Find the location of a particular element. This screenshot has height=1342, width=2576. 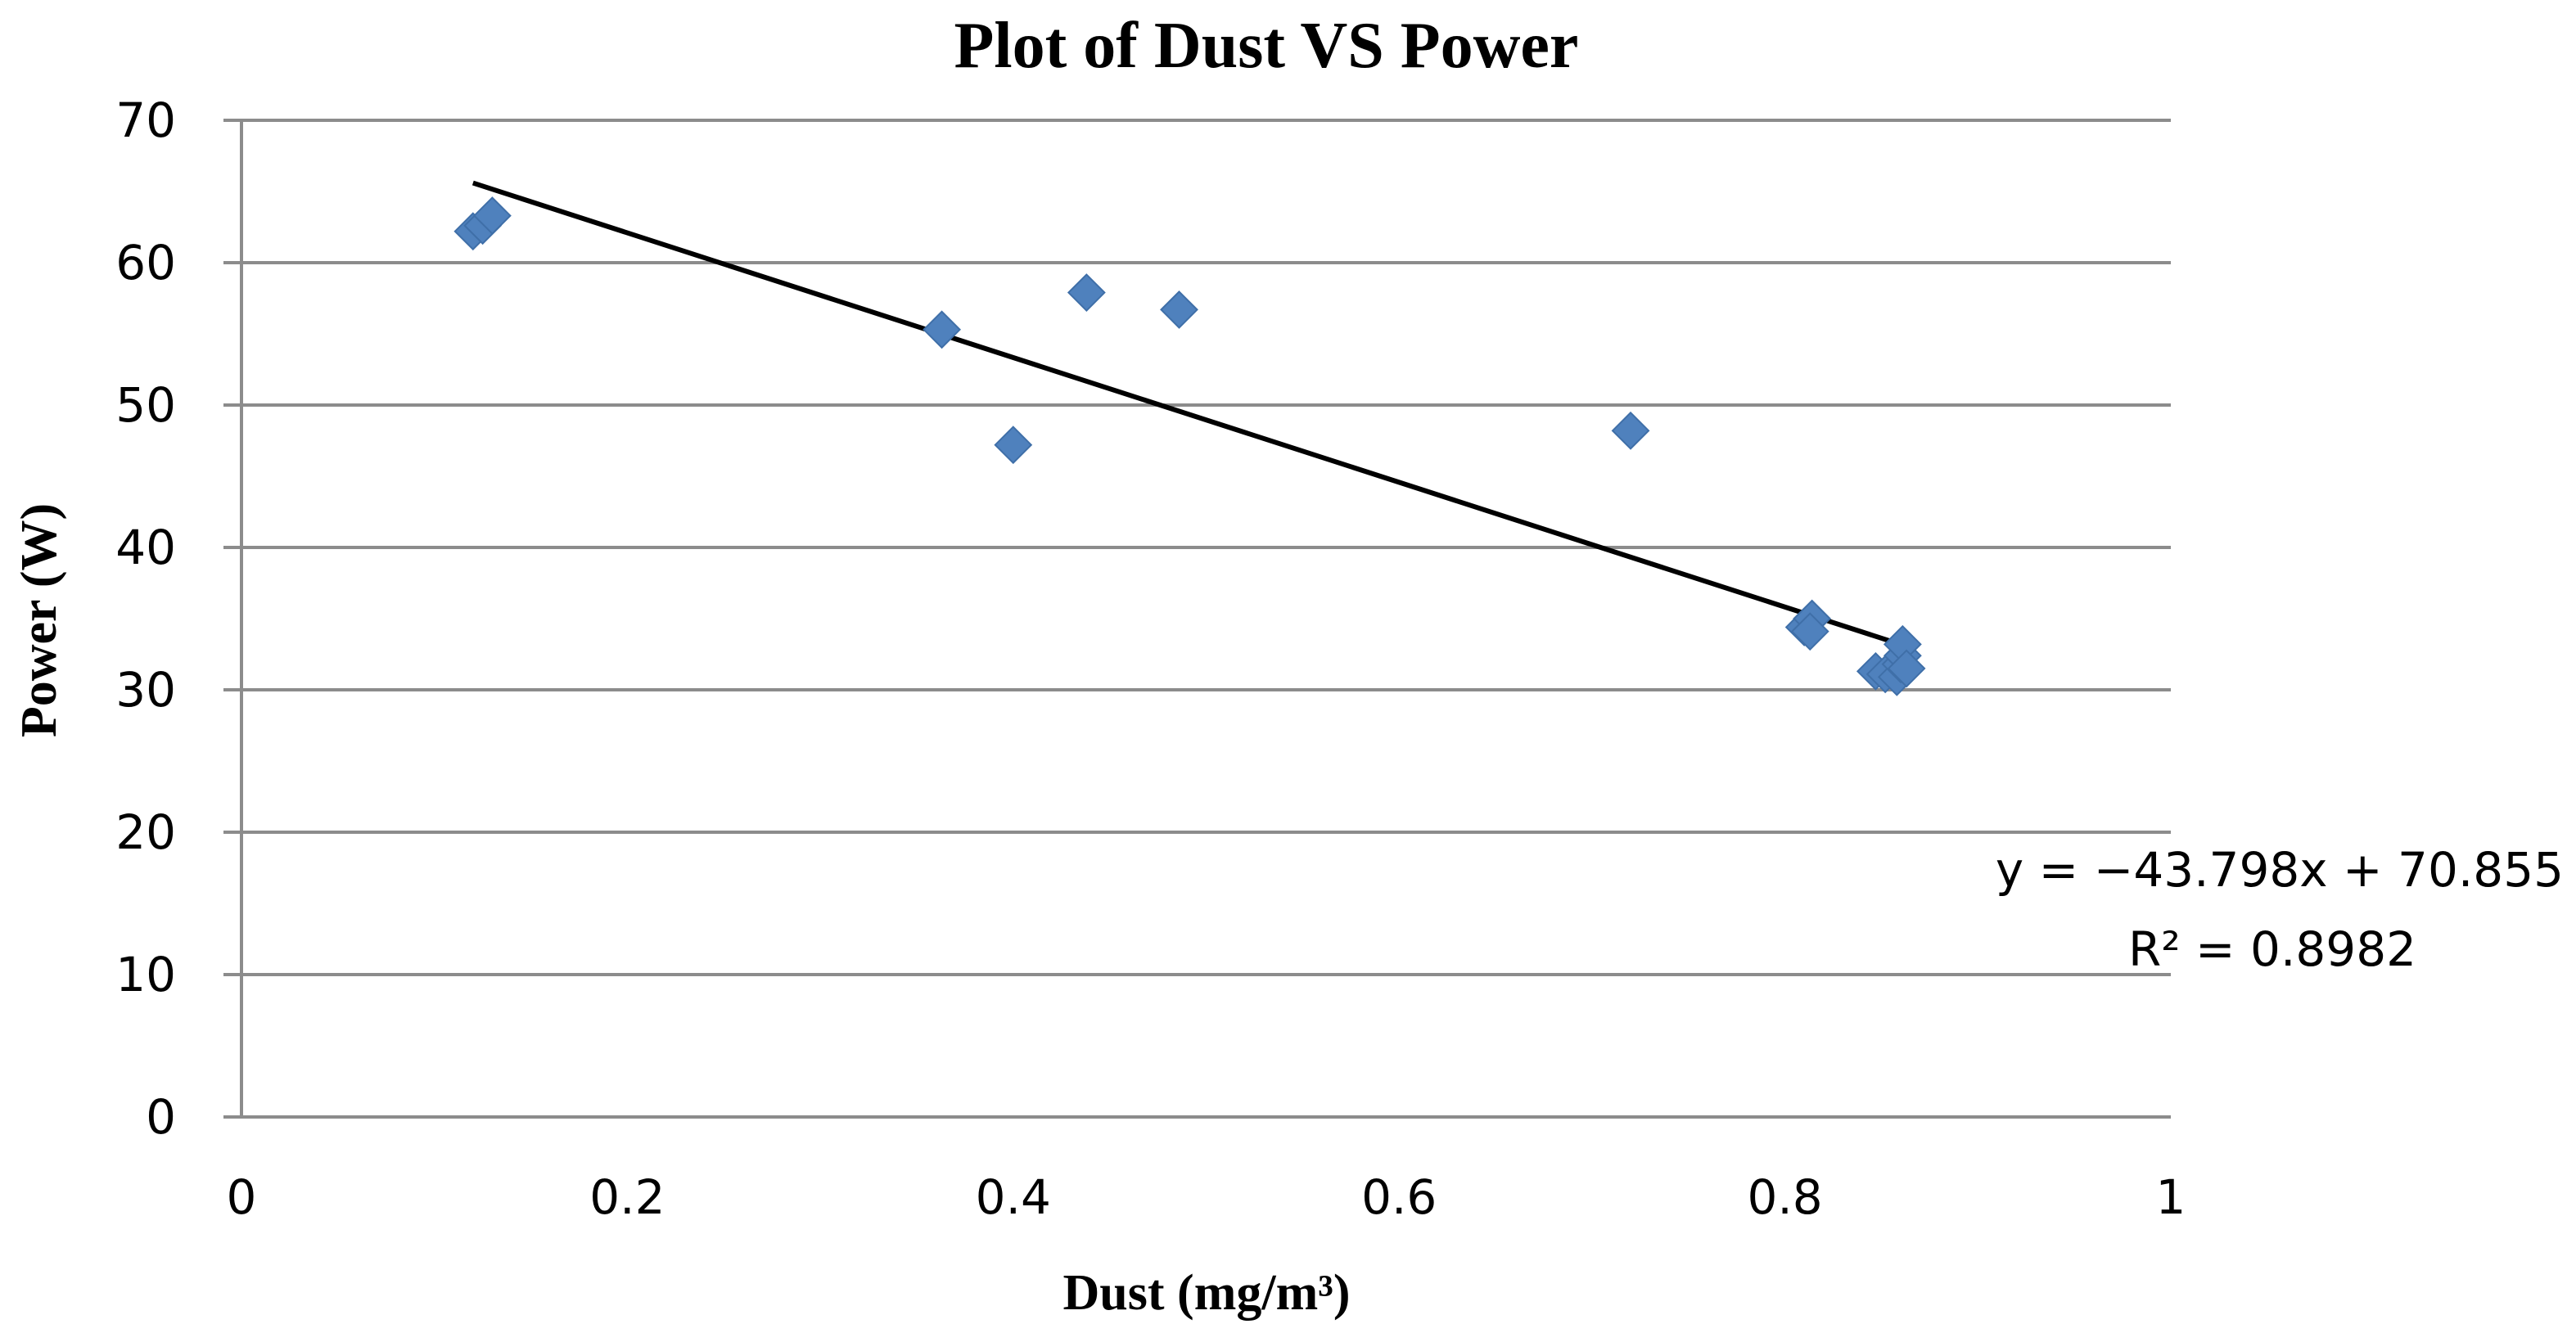

x-tick-label: 0.8 is located at coordinates (1784, 1197).